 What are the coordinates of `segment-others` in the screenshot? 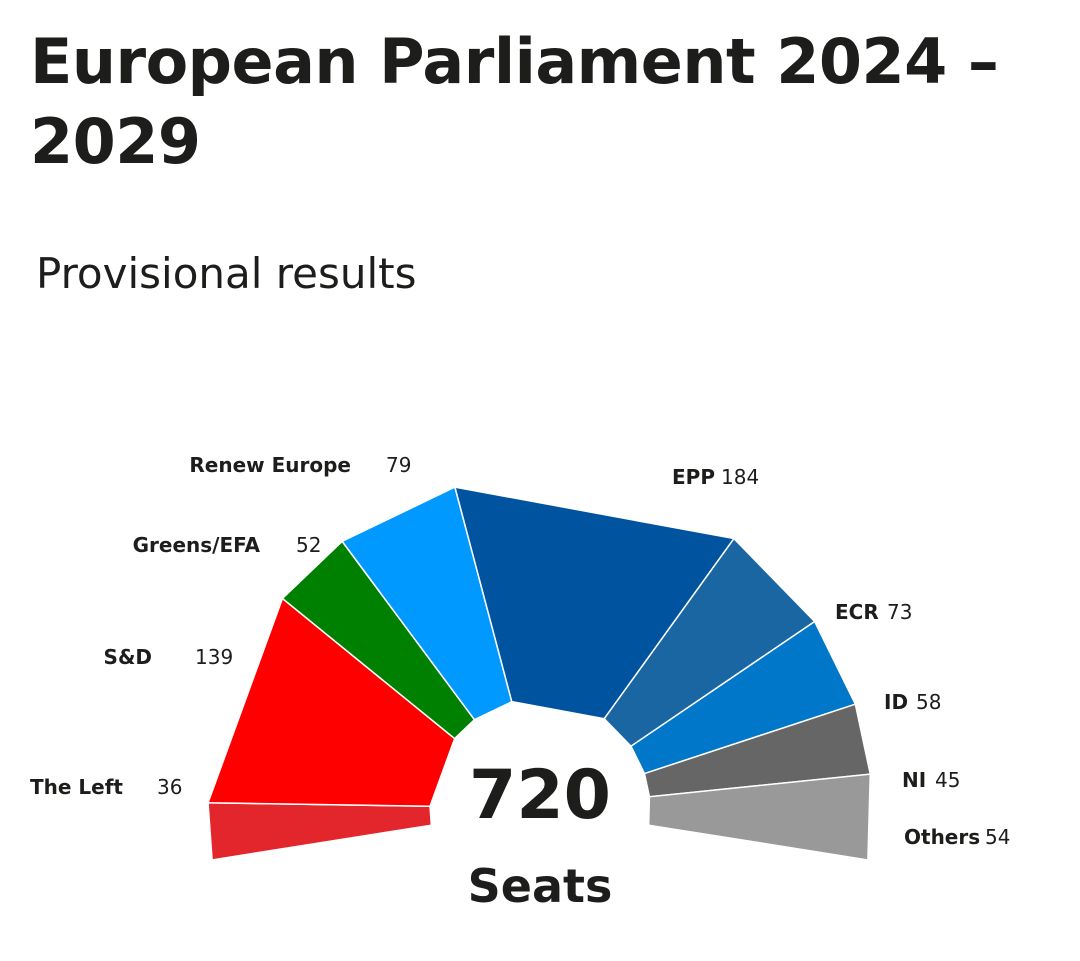 It's located at (759, 817).